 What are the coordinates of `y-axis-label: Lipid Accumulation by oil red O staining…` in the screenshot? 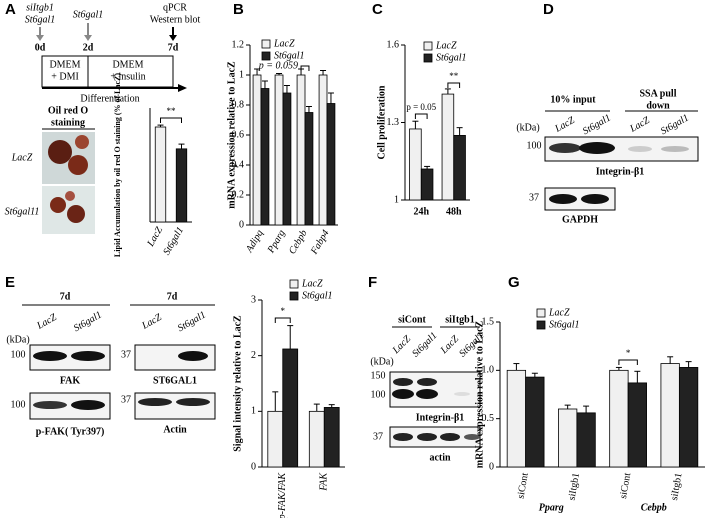 It's located at (117, 165).